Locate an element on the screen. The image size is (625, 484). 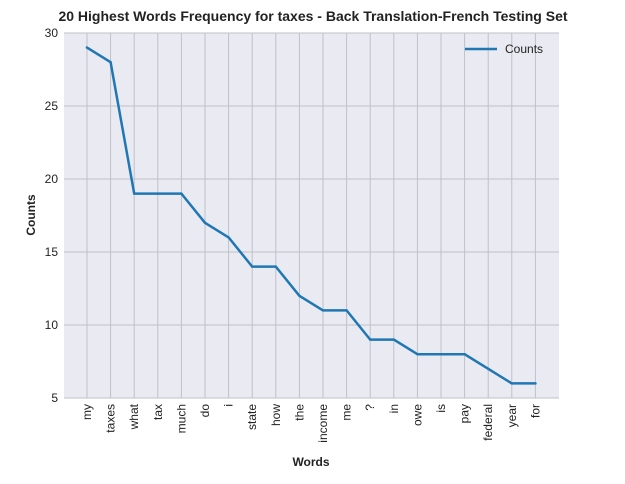
x-tick-label: much is located at coordinates (181, 418).